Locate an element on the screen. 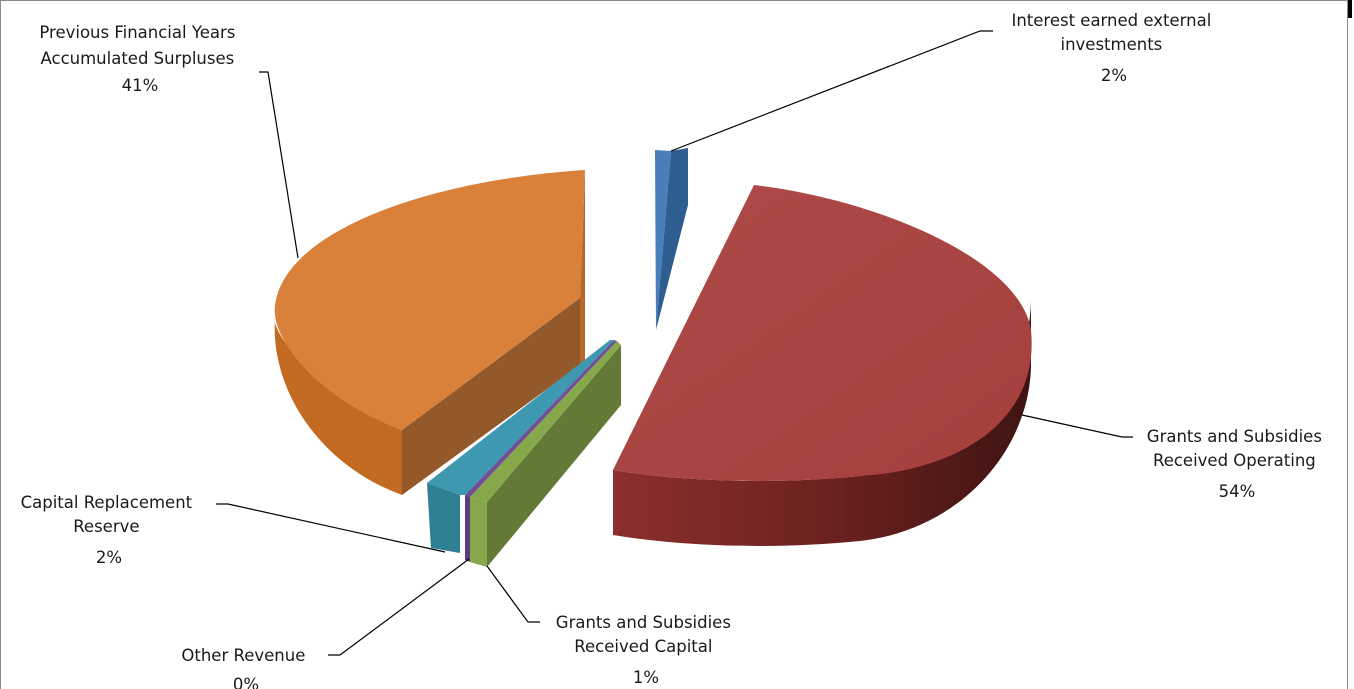 This screenshot has width=1354, height=689. leader-accumulated-surpluses is located at coordinates (279, 165).